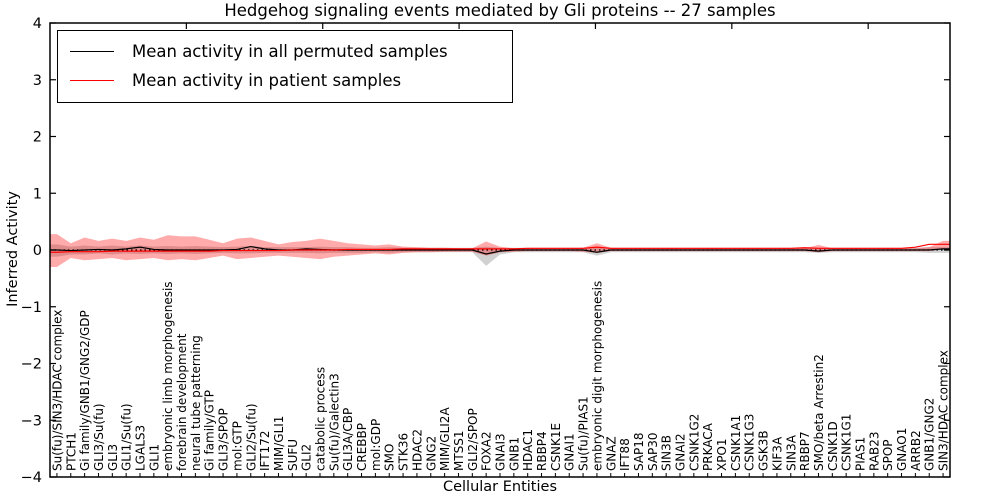 The image size is (1000, 500). I want to click on svg-text: SMO, so click(390, 457).